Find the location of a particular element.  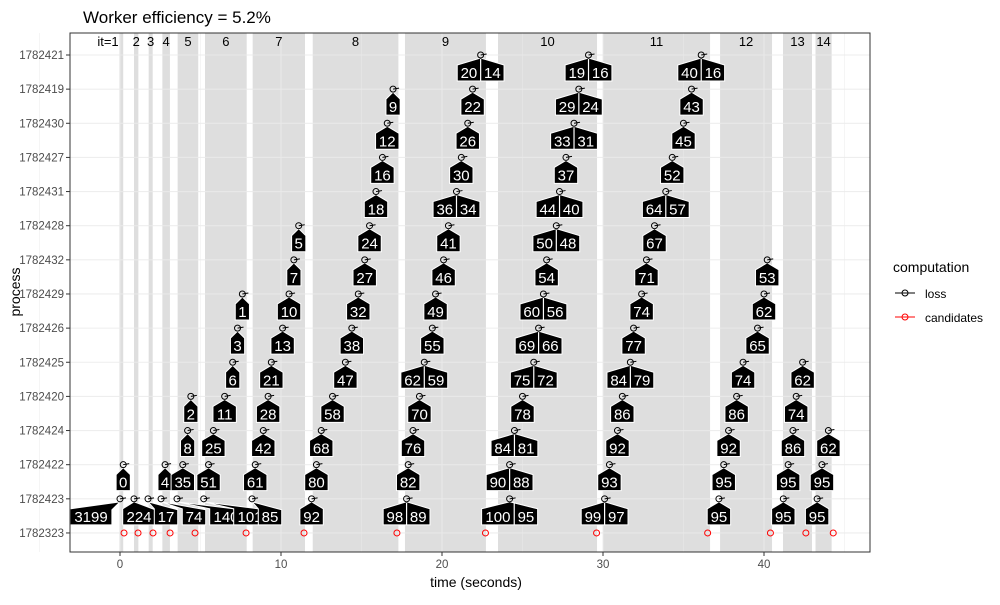

loss-label: 86 is located at coordinates (736, 414).